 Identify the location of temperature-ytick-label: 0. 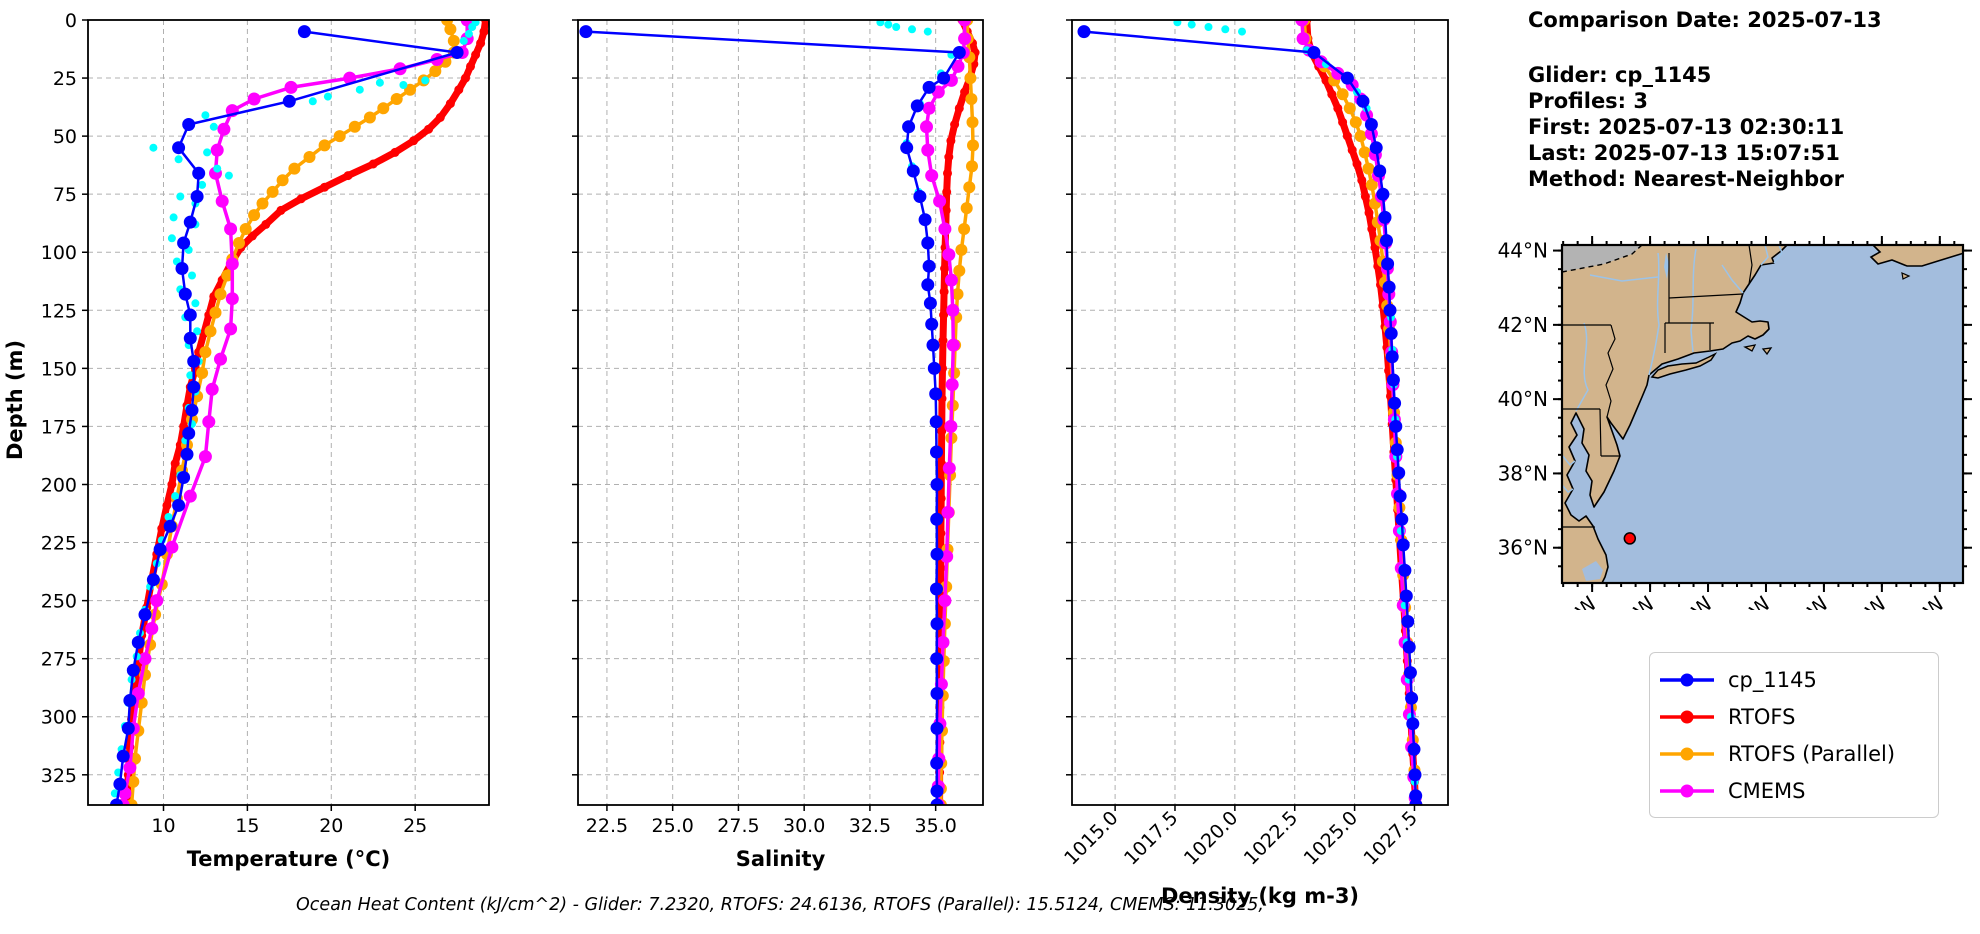
(71, 21).